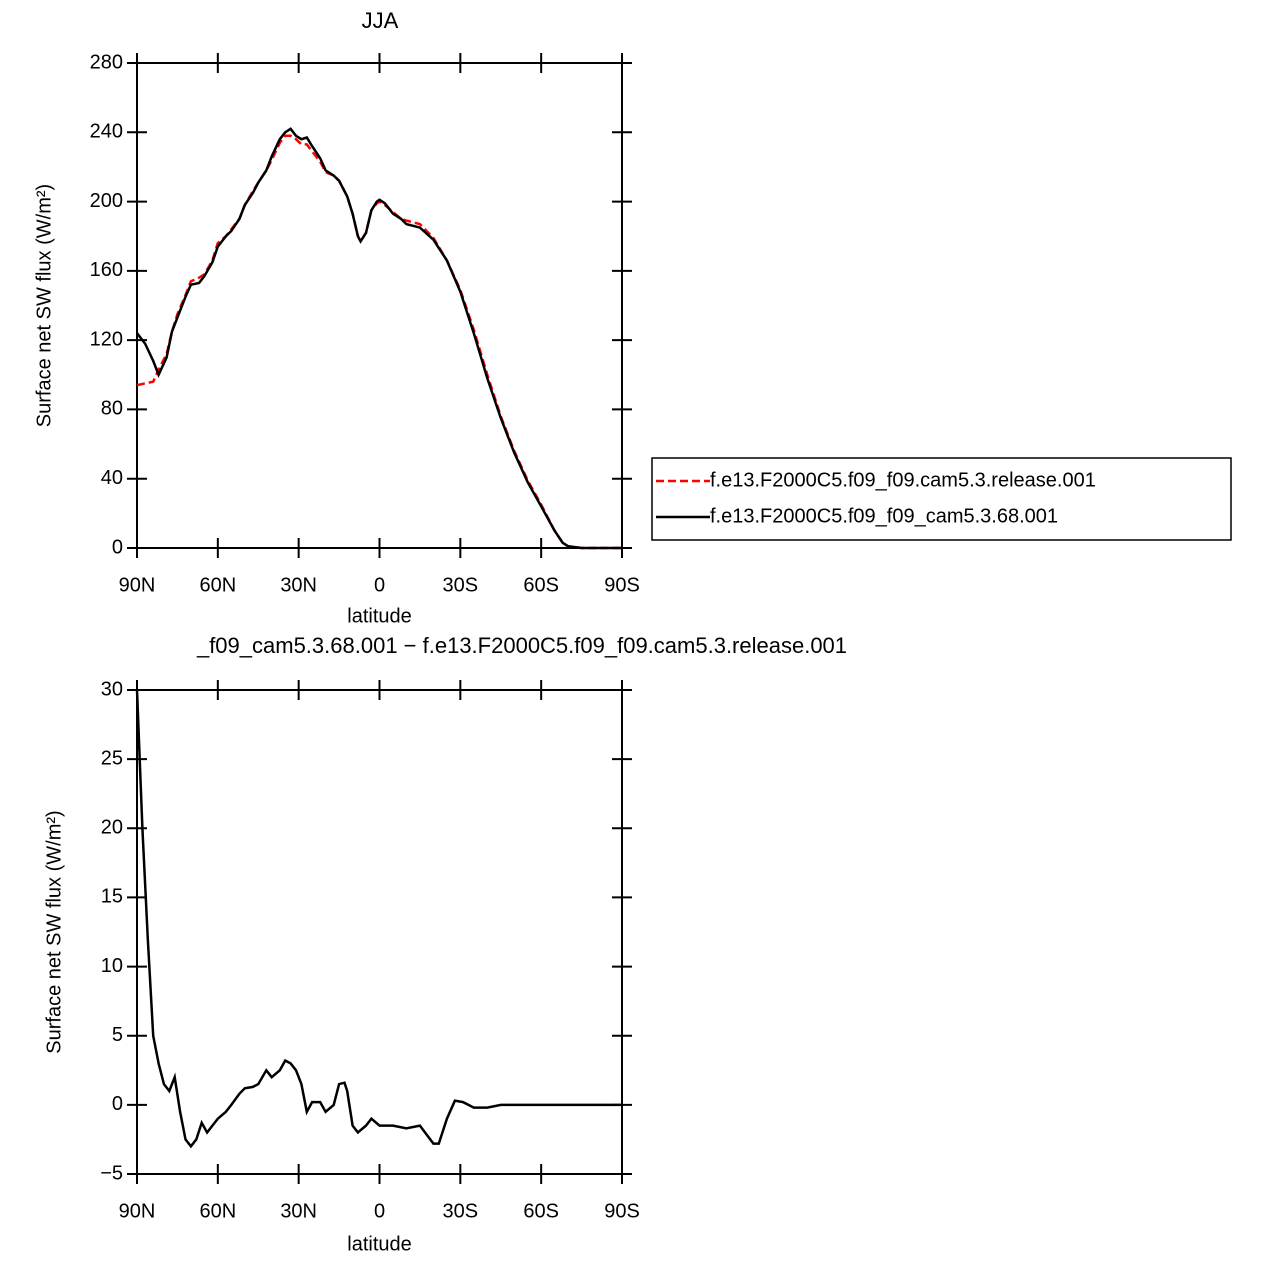 The height and width of the screenshot is (1263, 1263). I want to click on legend-label: f.e13.F2000C5.f09_f09.cam5.3.release.001, so click(903, 480).